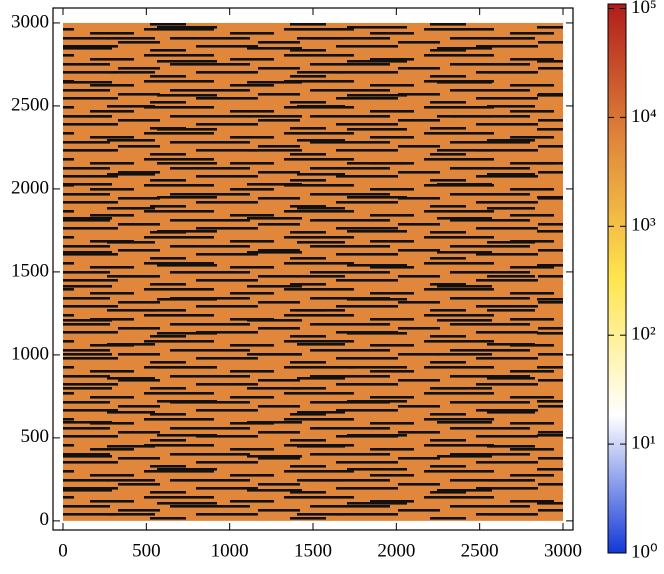 This screenshot has height=574, width=664. I want to click on colorbar: 10⁰ 10¹ 10² 10³ 10⁴ 10⁵, so click(632, 281).